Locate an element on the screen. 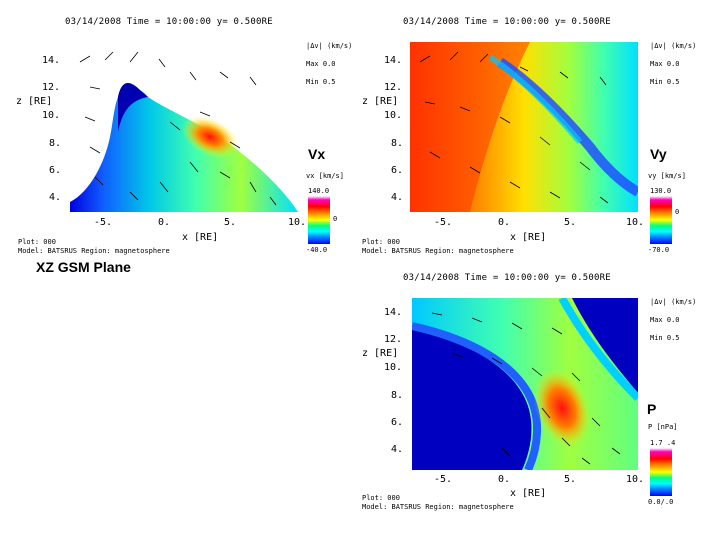 Image resolution: width=720 pixels, height=540 pixels. colorbar-min: -70.0 is located at coordinates (659, 250).